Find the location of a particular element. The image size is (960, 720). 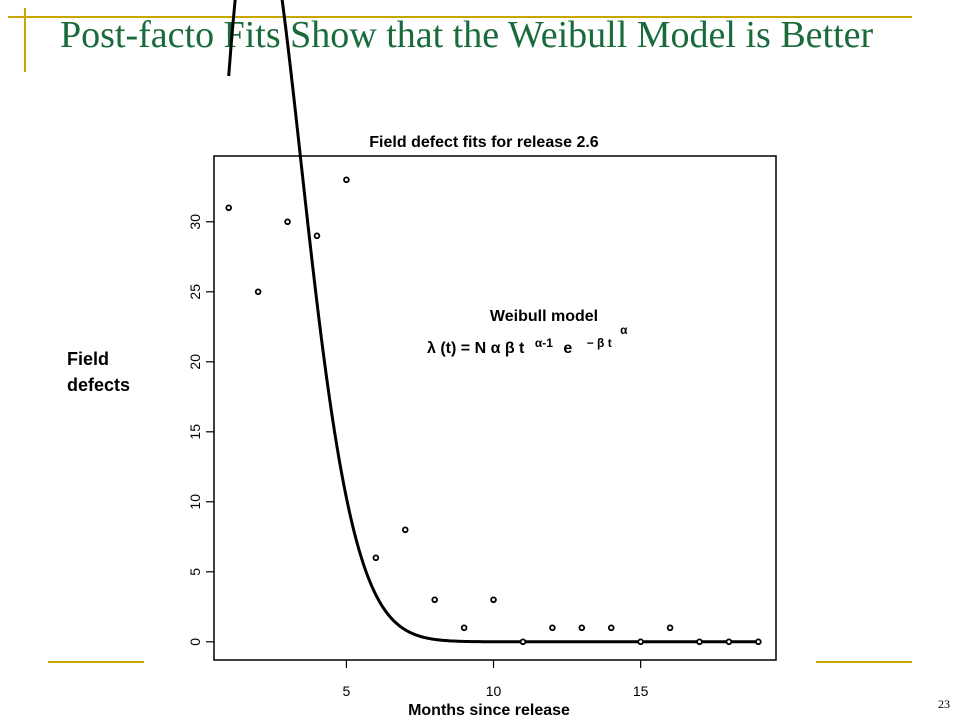

y-axis-label-line-1: Field is located at coordinates (88, 359).